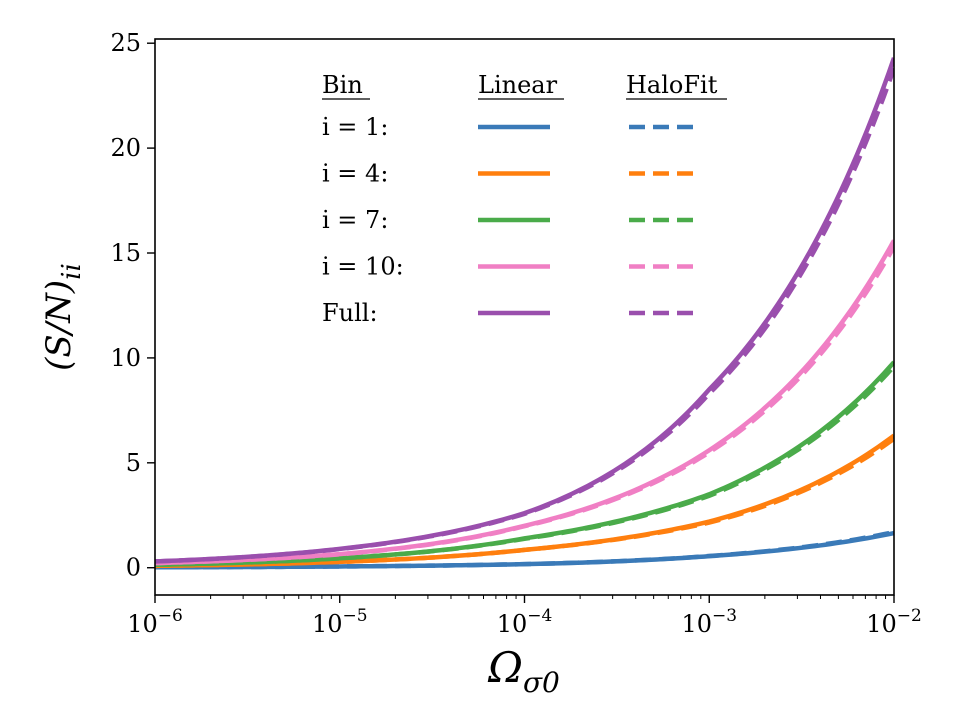 The height and width of the screenshot is (720, 960). I want to click on y-tick-label-2: 10, so click(125, 358).